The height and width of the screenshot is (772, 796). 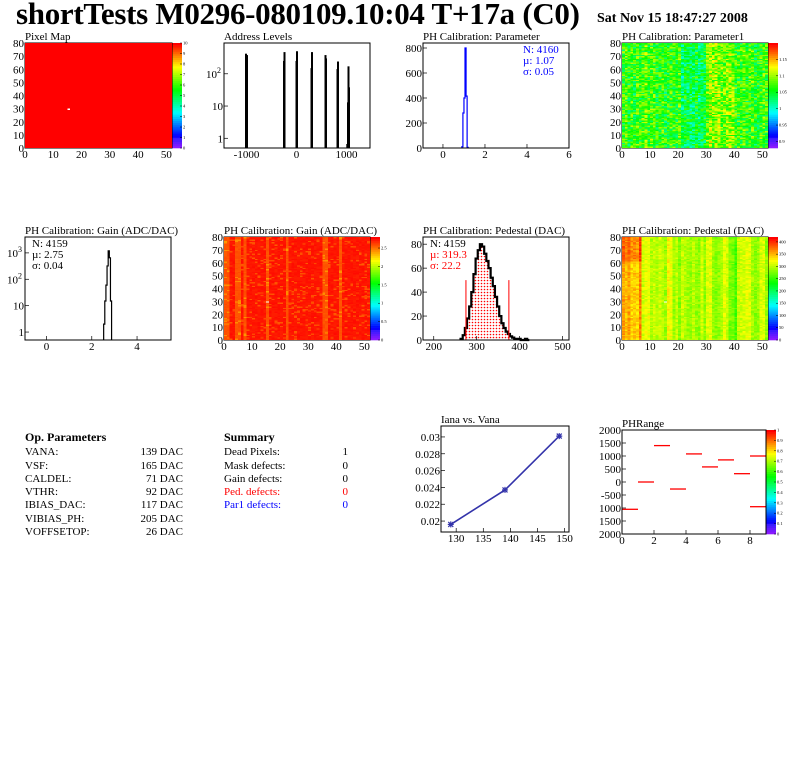 What do you see at coordinates (569, 155) in the screenshot?
I see `x-tick-label: 6` at bounding box center [569, 155].